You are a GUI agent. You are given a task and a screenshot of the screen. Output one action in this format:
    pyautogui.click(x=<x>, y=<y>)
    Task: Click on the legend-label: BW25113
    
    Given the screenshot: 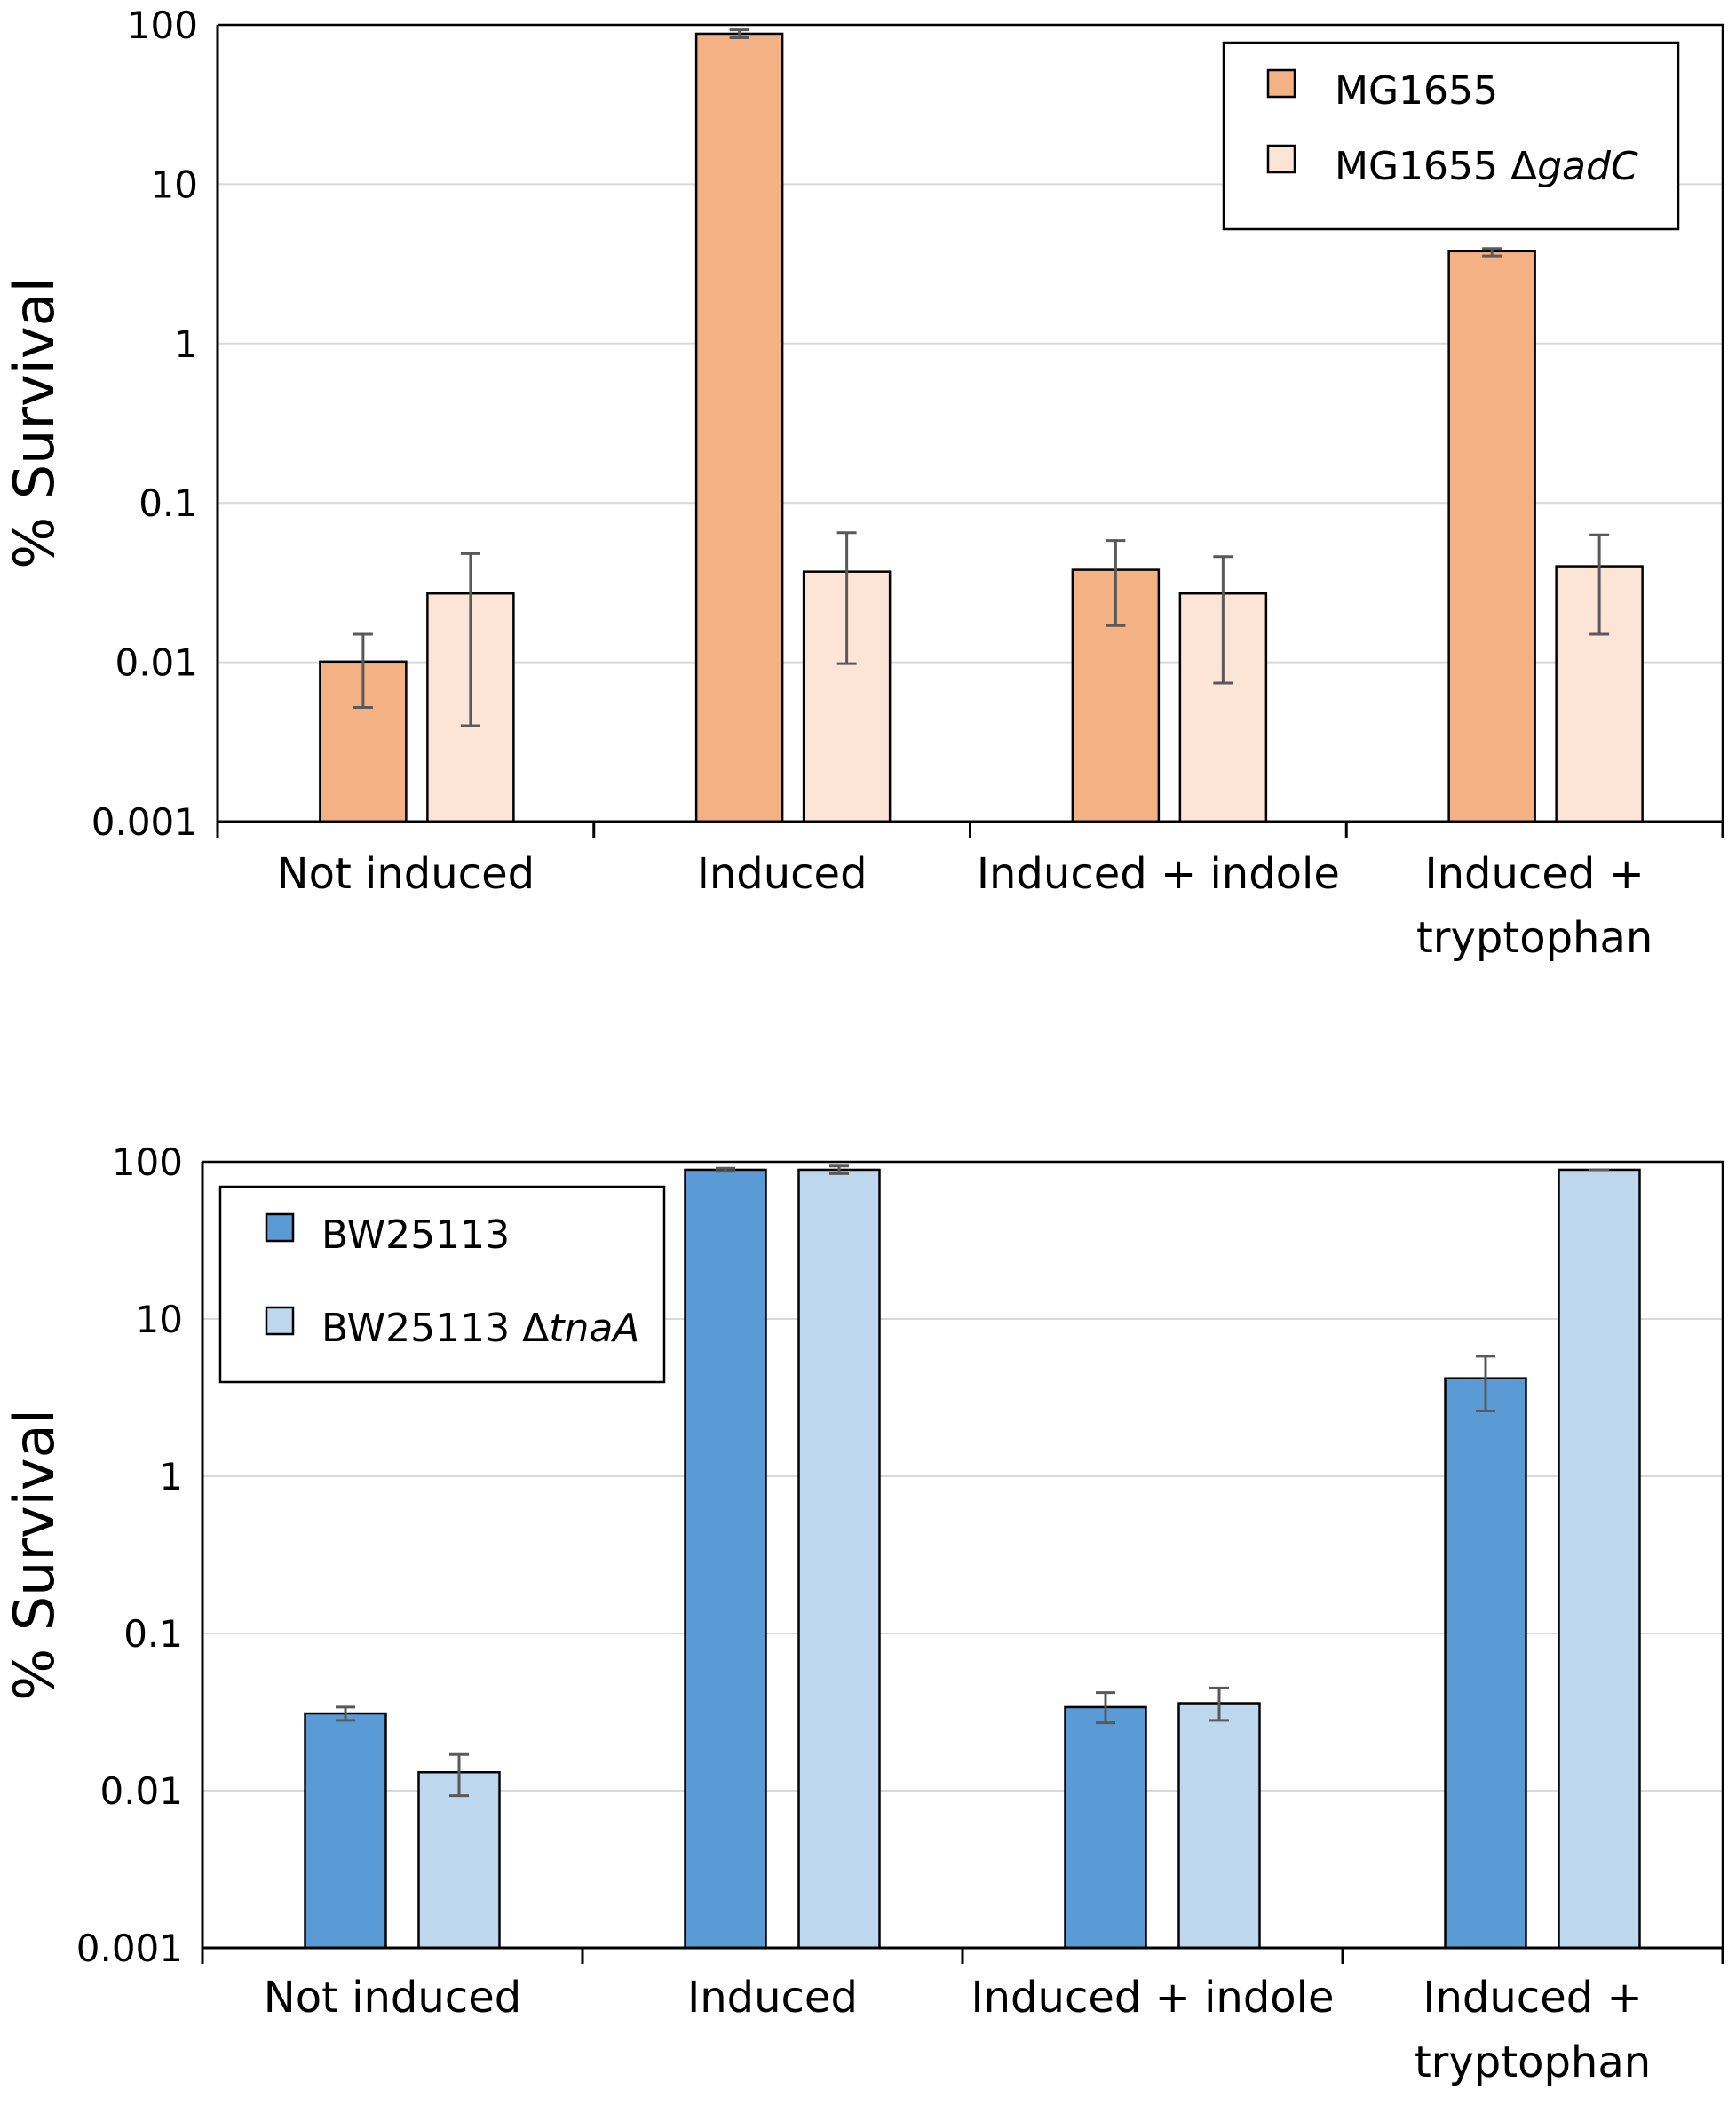 What is the action you would take?
    pyautogui.click(x=415, y=1235)
    